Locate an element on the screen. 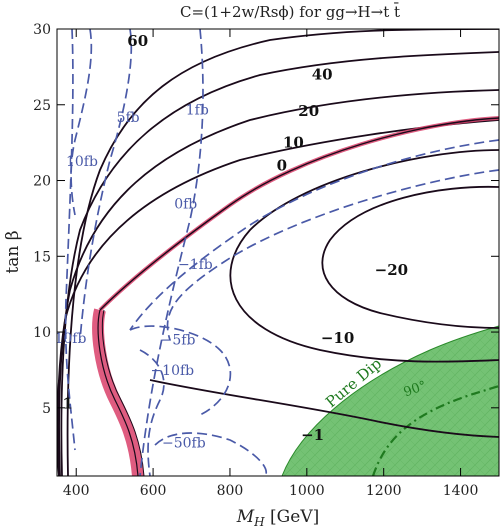  dashed-contour-label: 0fb is located at coordinates (185, 204).